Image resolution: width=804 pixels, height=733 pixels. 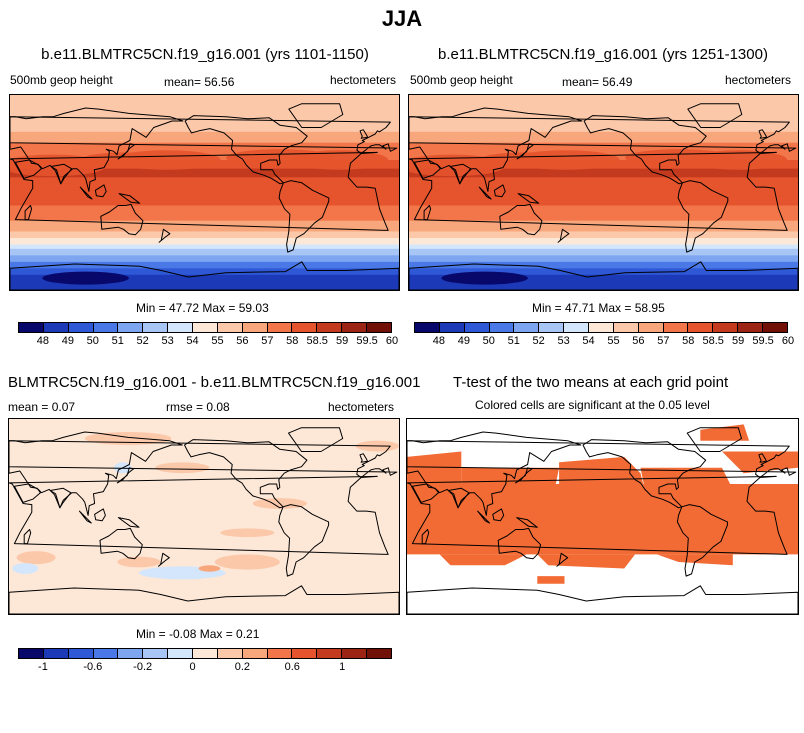 What do you see at coordinates (198, 407) in the screenshot?
I see `panel3-rmse: rmse = 0.08` at bounding box center [198, 407].